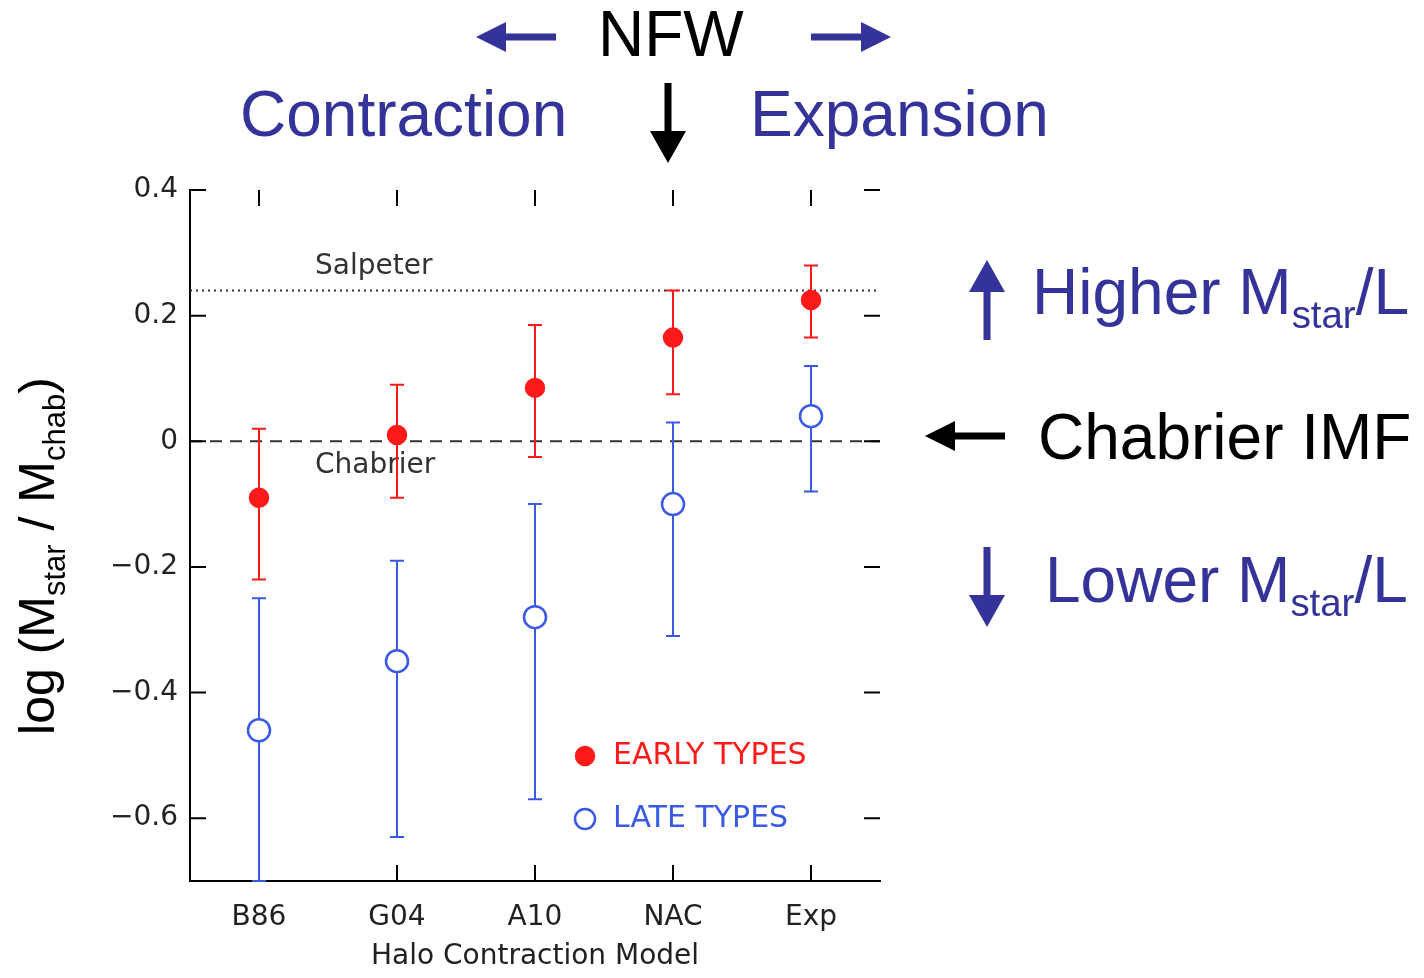 Image resolution: width=1424 pixels, height=978 pixels. Describe the element at coordinates (404, 114) in the screenshot. I see `text: Contraction` at that location.